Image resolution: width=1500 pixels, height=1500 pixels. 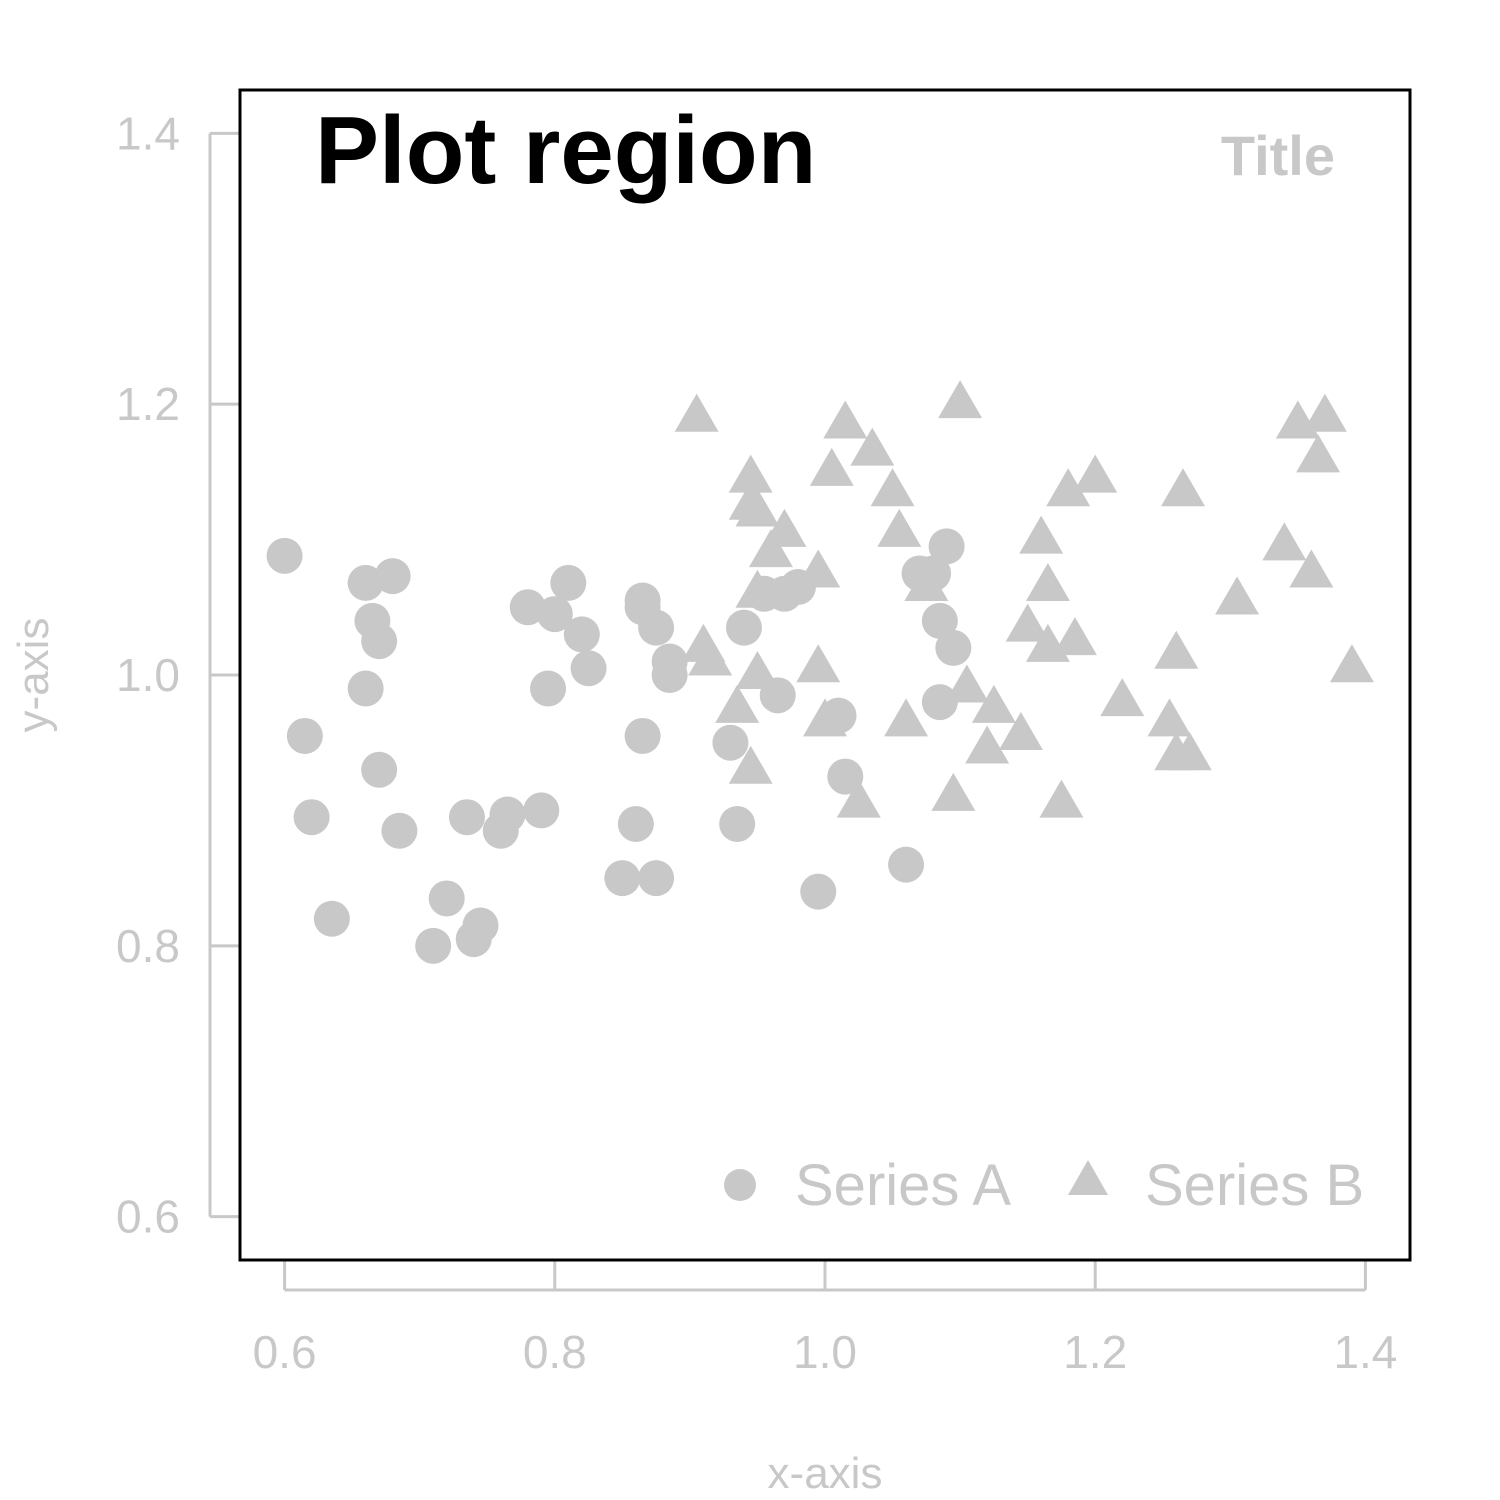 I want to click on legend-label-series-a: Series A, so click(x=903, y=1185).